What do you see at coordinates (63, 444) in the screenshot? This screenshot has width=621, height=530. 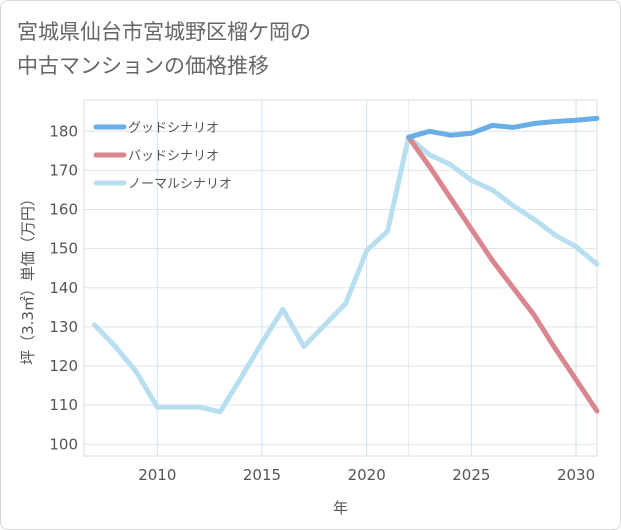 I see `y-tick-label: 100` at bounding box center [63, 444].